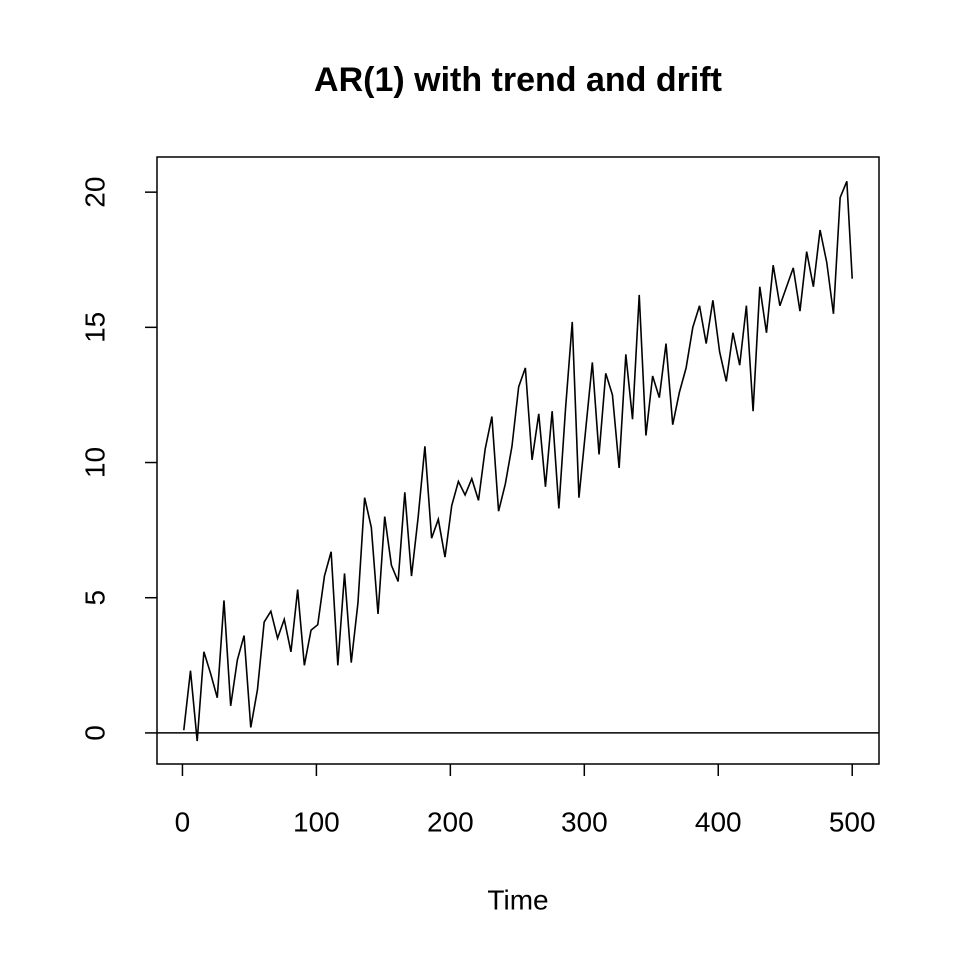 This screenshot has width=960, height=960. Describe the element at coordinates (852, 821) in the screenshot. I see `x-tick-label: 500` at that location.